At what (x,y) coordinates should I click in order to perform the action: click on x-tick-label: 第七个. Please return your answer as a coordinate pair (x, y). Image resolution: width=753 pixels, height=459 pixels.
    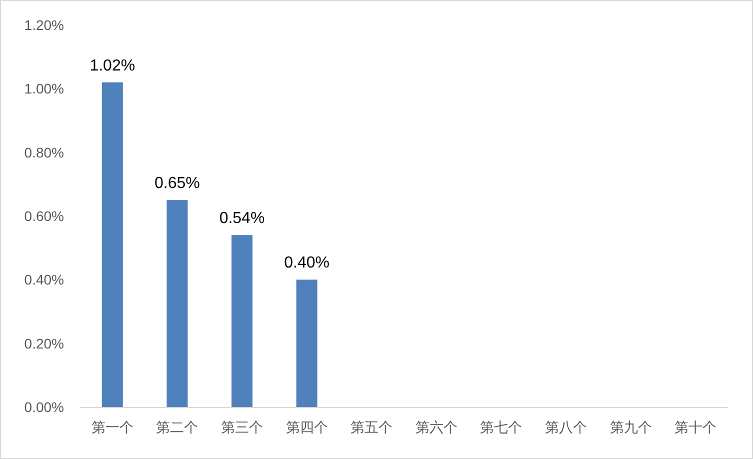
    Looking at the image, I should click on (501, 427).